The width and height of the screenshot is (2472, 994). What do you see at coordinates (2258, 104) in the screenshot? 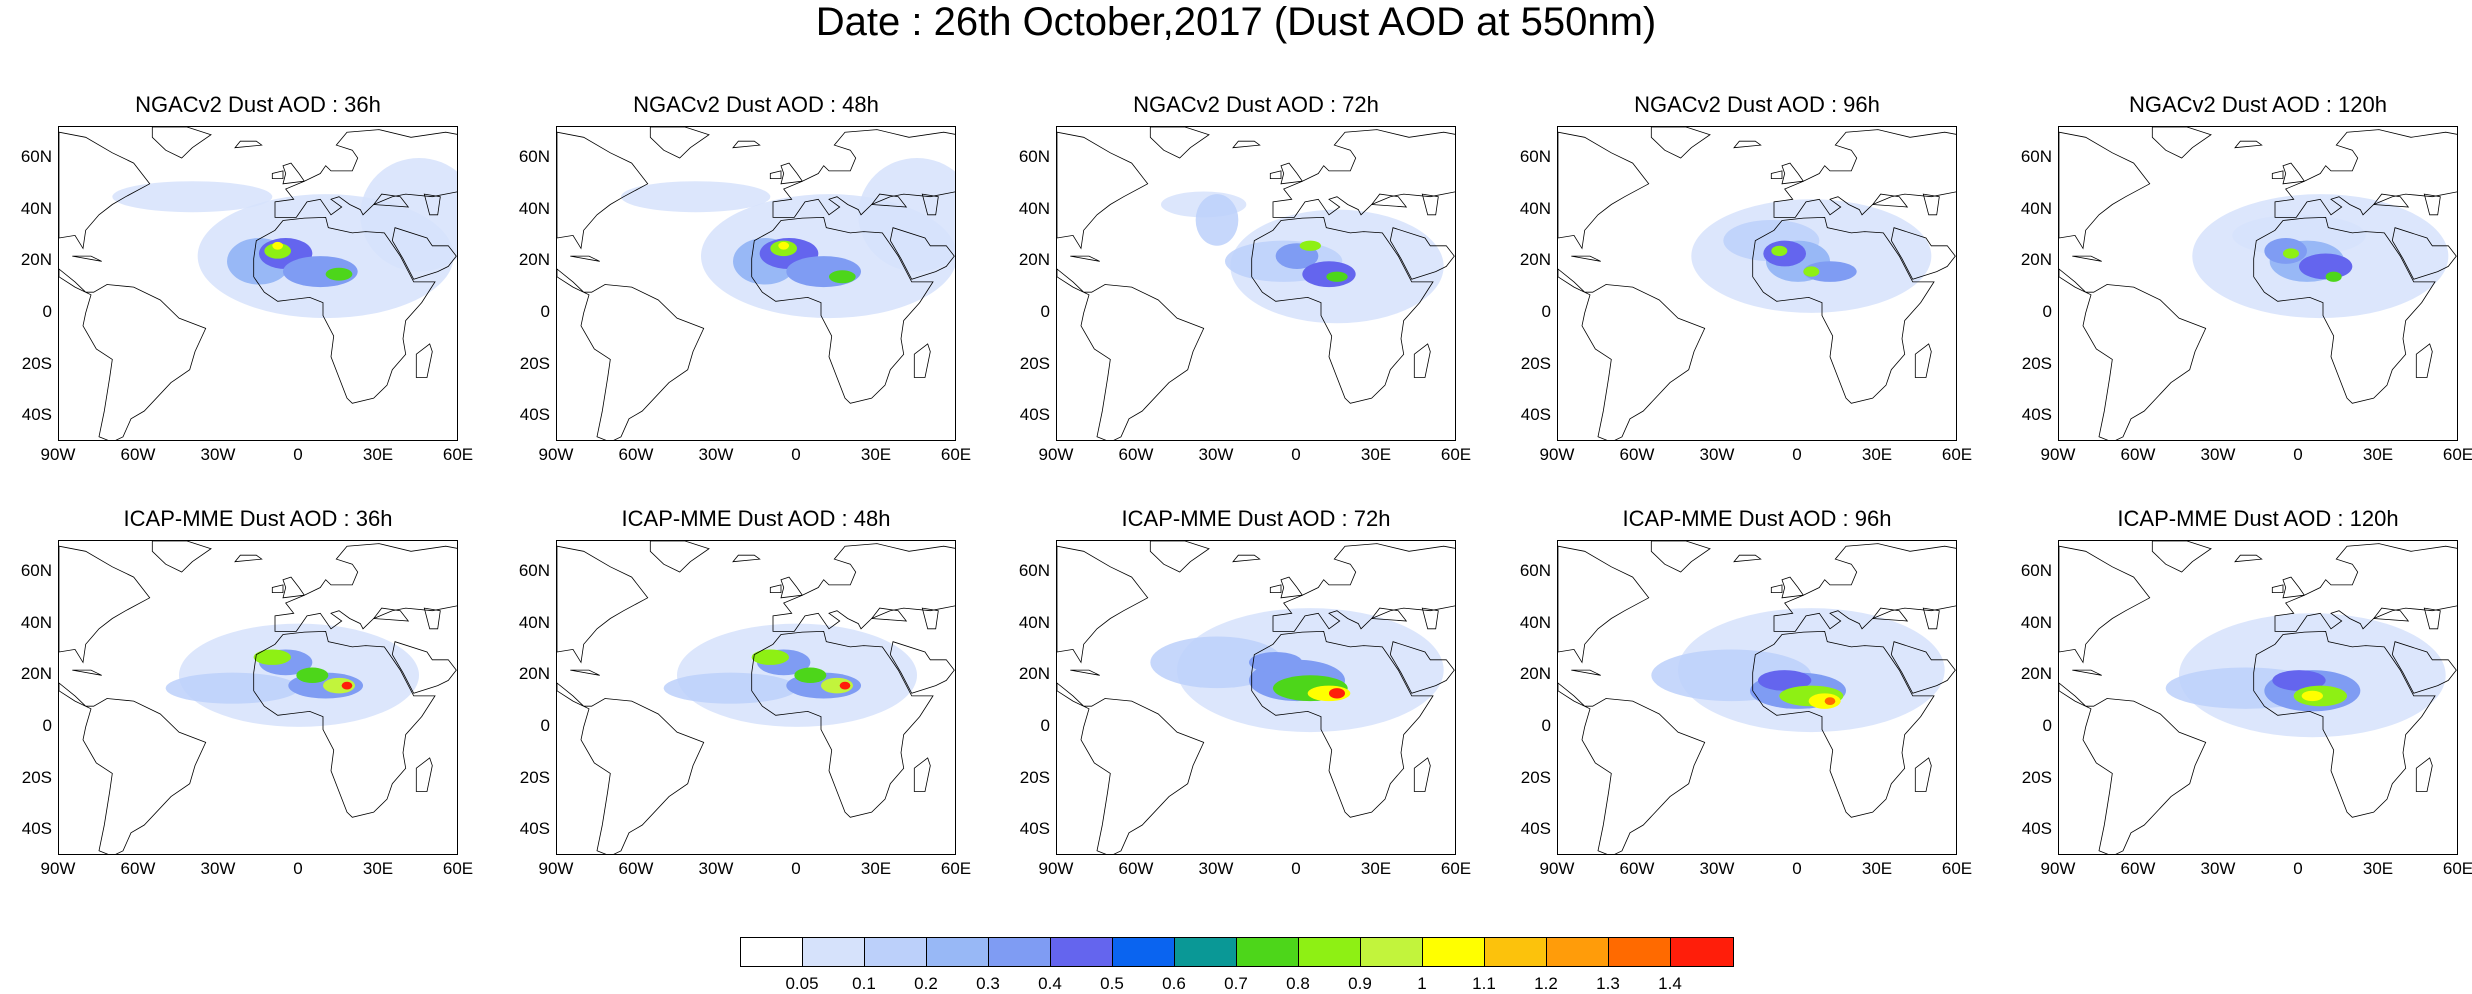
I see `panel-title: NGACv2 Dust AOD : 120h` at bounding box center [2258, 104].